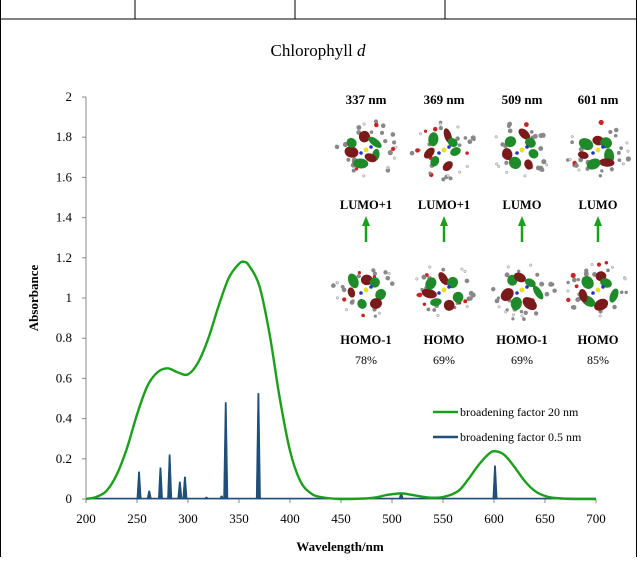 Image resolution: width=637 pixels, height=562 pixels. Describe the element at coordinates (290, 518) in the screenshot. I see `x-tick-label: 400` at that location.